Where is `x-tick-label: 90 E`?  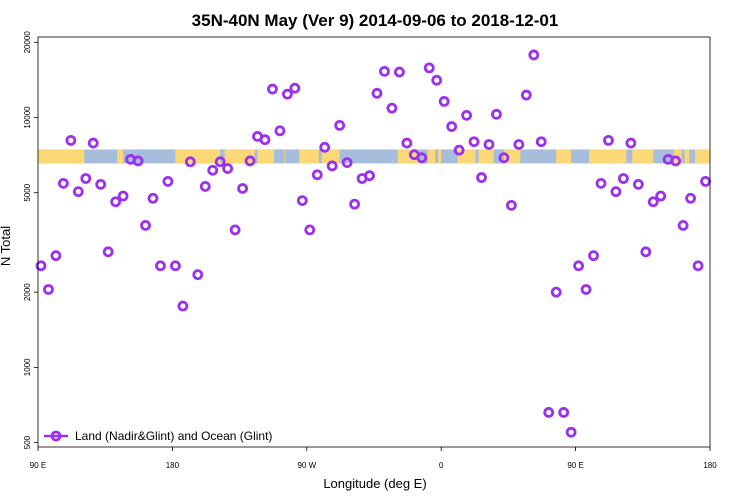
x-tick-label: 90 E is located at coordinates (575, 465).